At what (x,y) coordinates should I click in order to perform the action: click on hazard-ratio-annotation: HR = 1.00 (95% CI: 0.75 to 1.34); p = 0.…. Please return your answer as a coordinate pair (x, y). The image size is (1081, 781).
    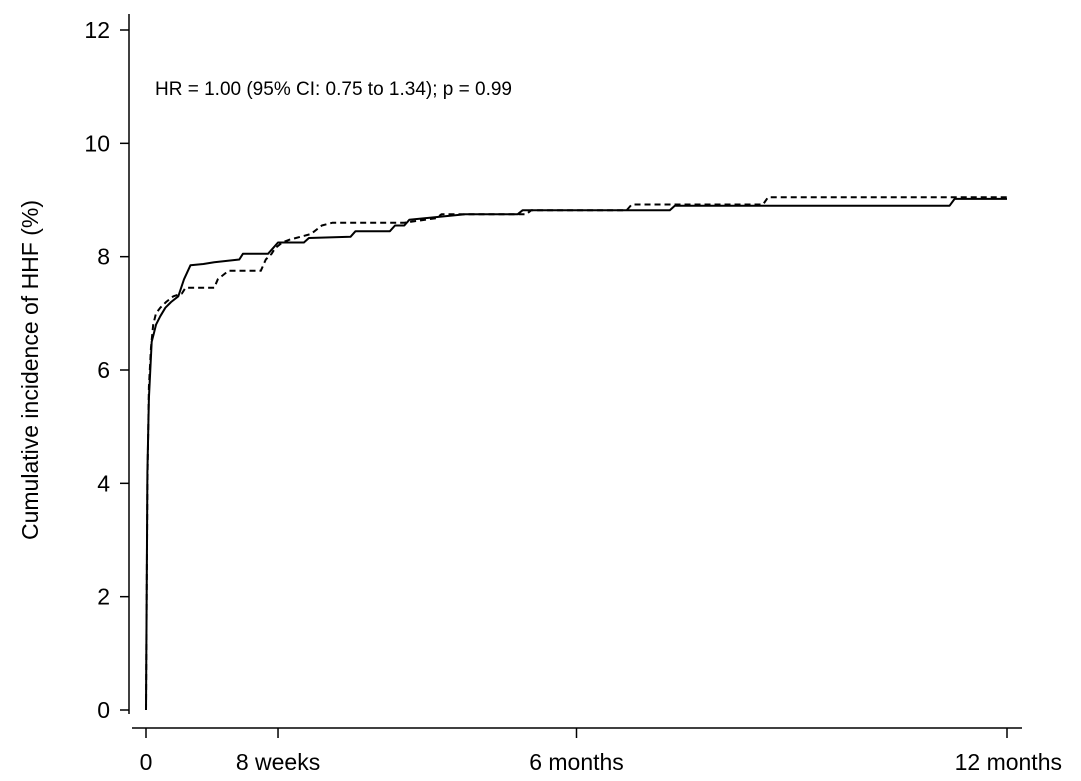
    Looking at the image, I should click on (333, 89).